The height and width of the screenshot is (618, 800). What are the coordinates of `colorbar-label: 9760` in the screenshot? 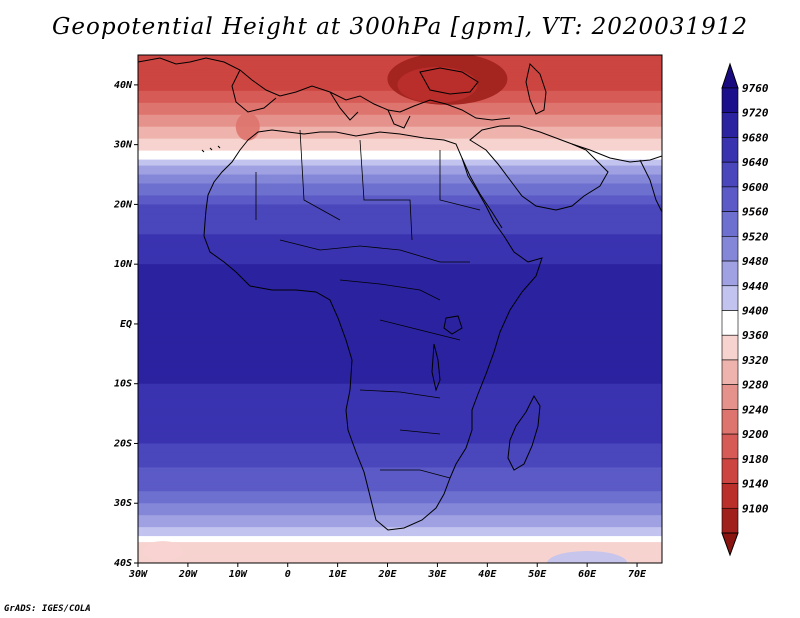 It's located at (755, 88).